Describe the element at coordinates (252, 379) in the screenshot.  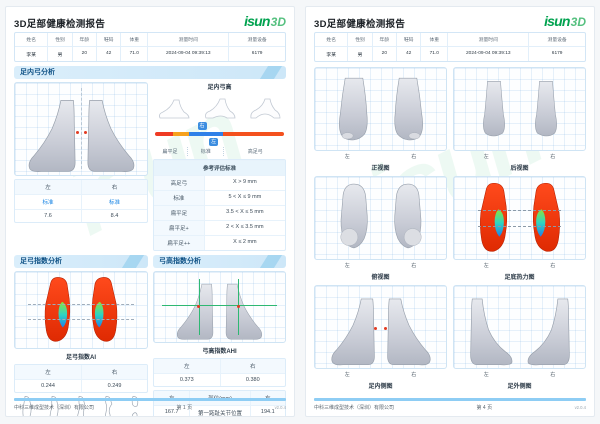
I see `ahi-right-value: 0.380` at that location.